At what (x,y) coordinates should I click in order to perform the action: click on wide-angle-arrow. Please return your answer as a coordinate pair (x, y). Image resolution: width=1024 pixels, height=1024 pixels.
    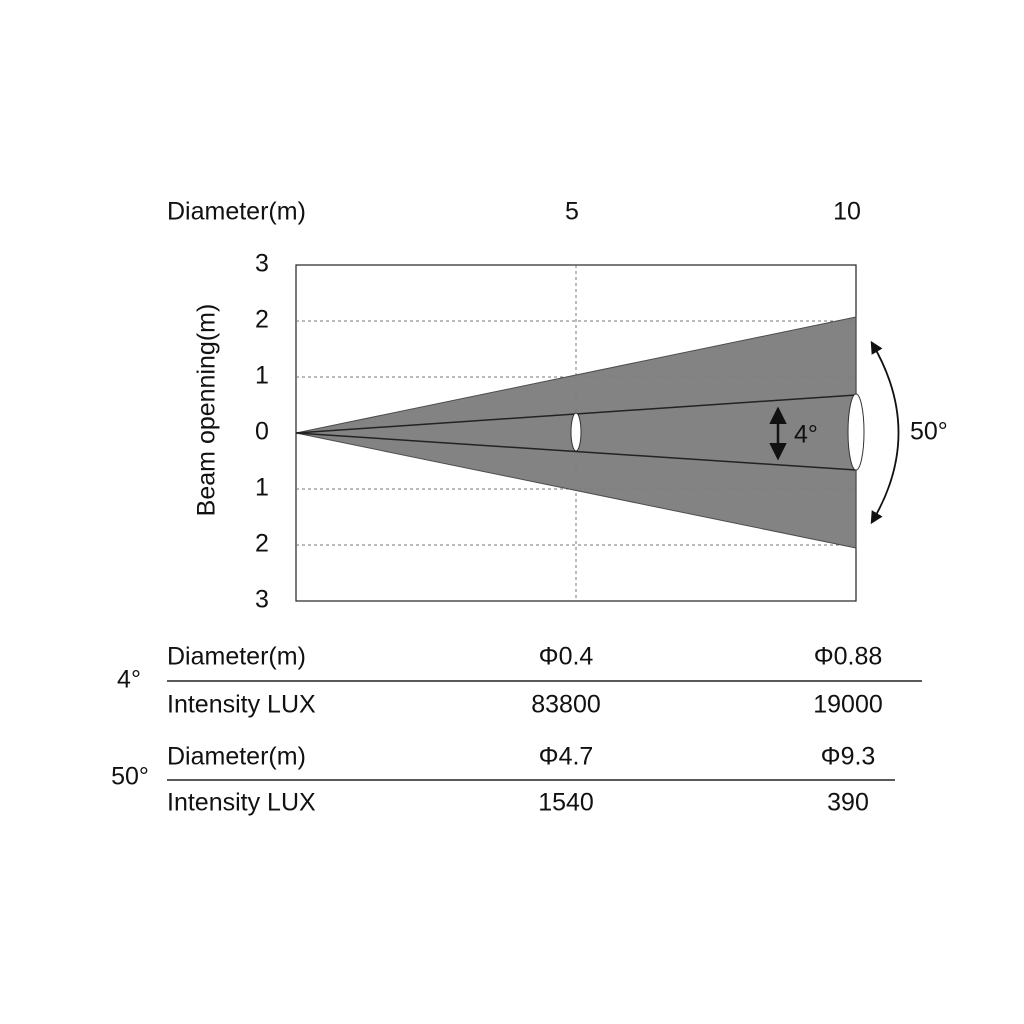
    Looking at the image, I should click on (885, 432).